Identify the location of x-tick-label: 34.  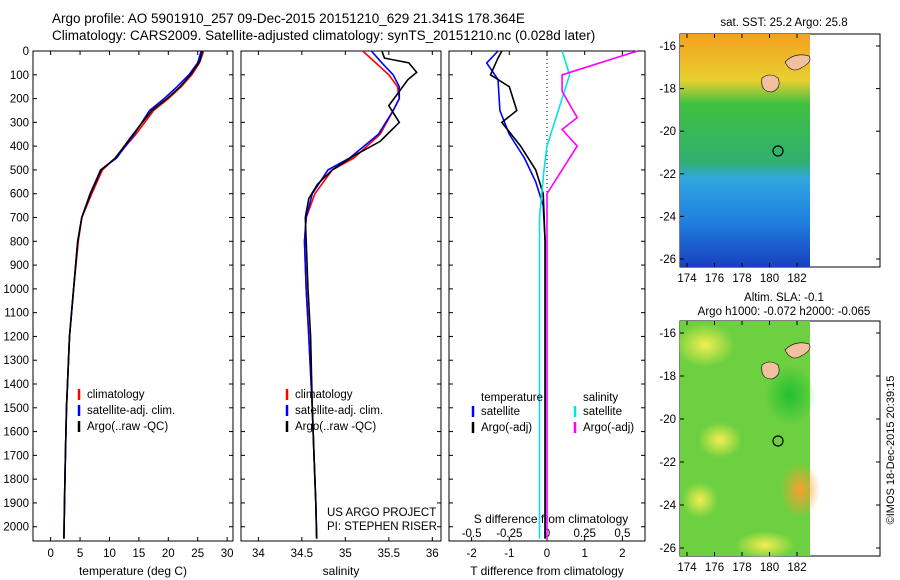
(258, 554).